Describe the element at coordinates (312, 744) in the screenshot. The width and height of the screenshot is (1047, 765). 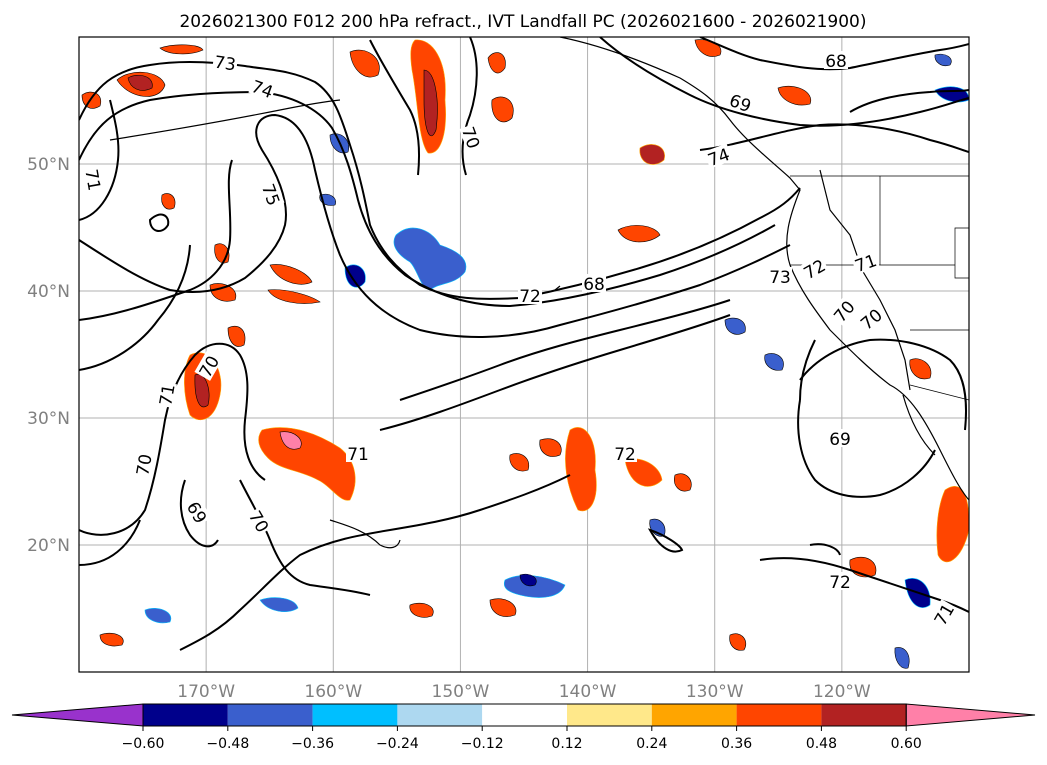
I see `colorbar-tick-label: −0.36` at that location.